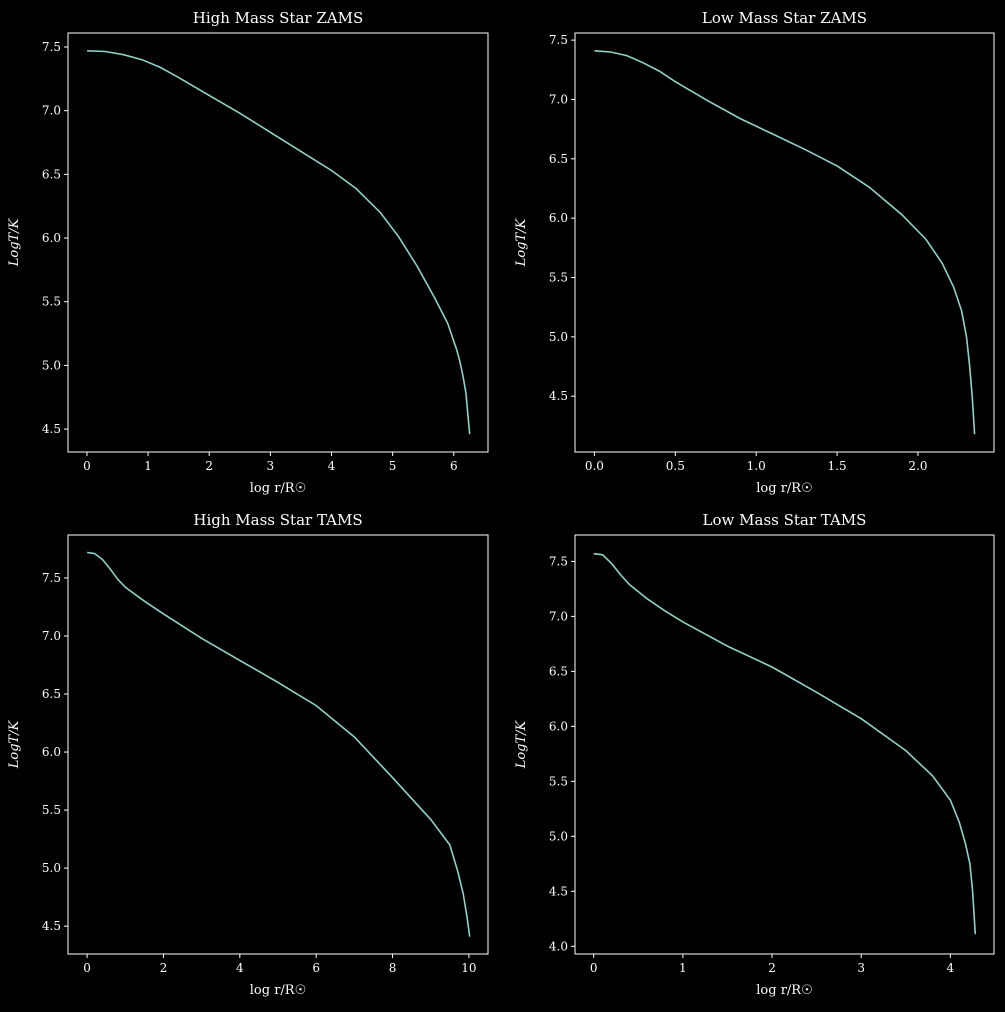  Describe the element at coordinates (837, 466) in the screenshot. I see `x-tick-label: 1.5` at that location.